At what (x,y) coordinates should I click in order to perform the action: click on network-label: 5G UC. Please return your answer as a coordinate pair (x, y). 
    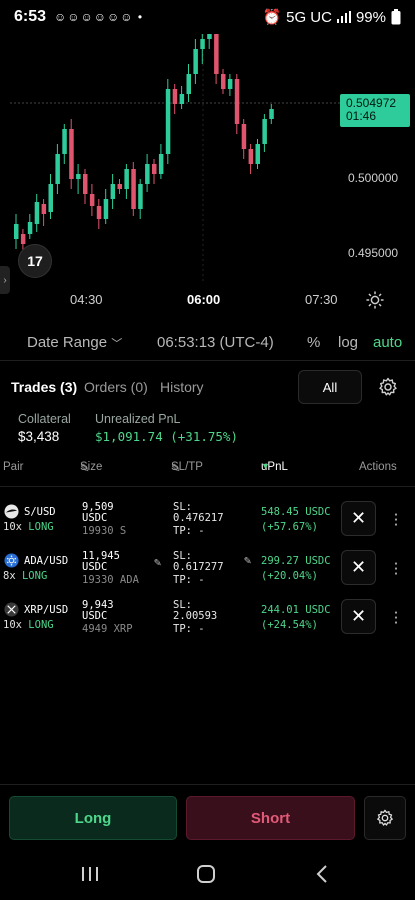
    Looking at the image, I should click on (309, 17).